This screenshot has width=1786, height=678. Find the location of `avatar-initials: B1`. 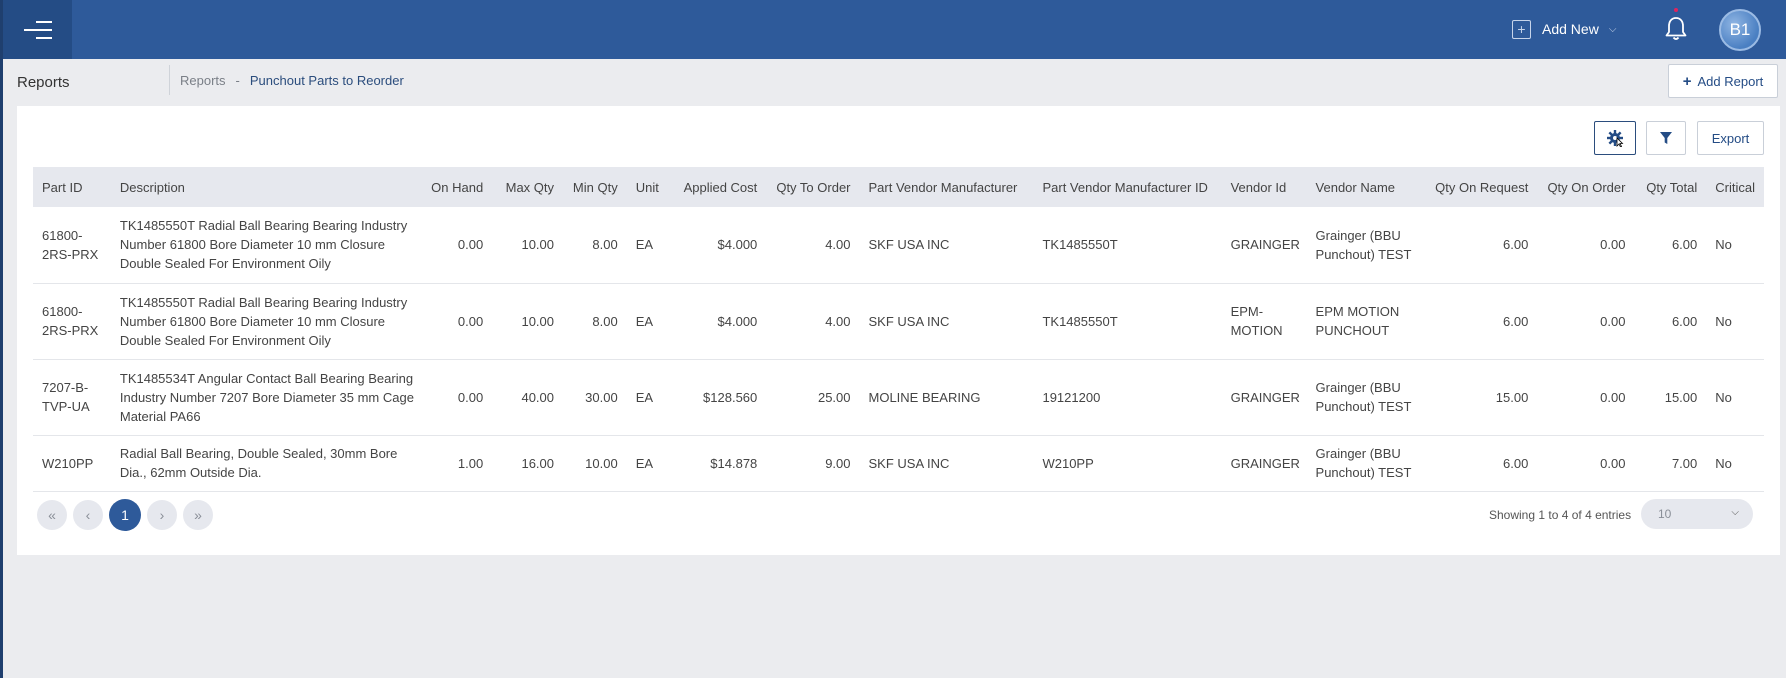

avatar-initials: B1 is located at coordinates (1740, 29).